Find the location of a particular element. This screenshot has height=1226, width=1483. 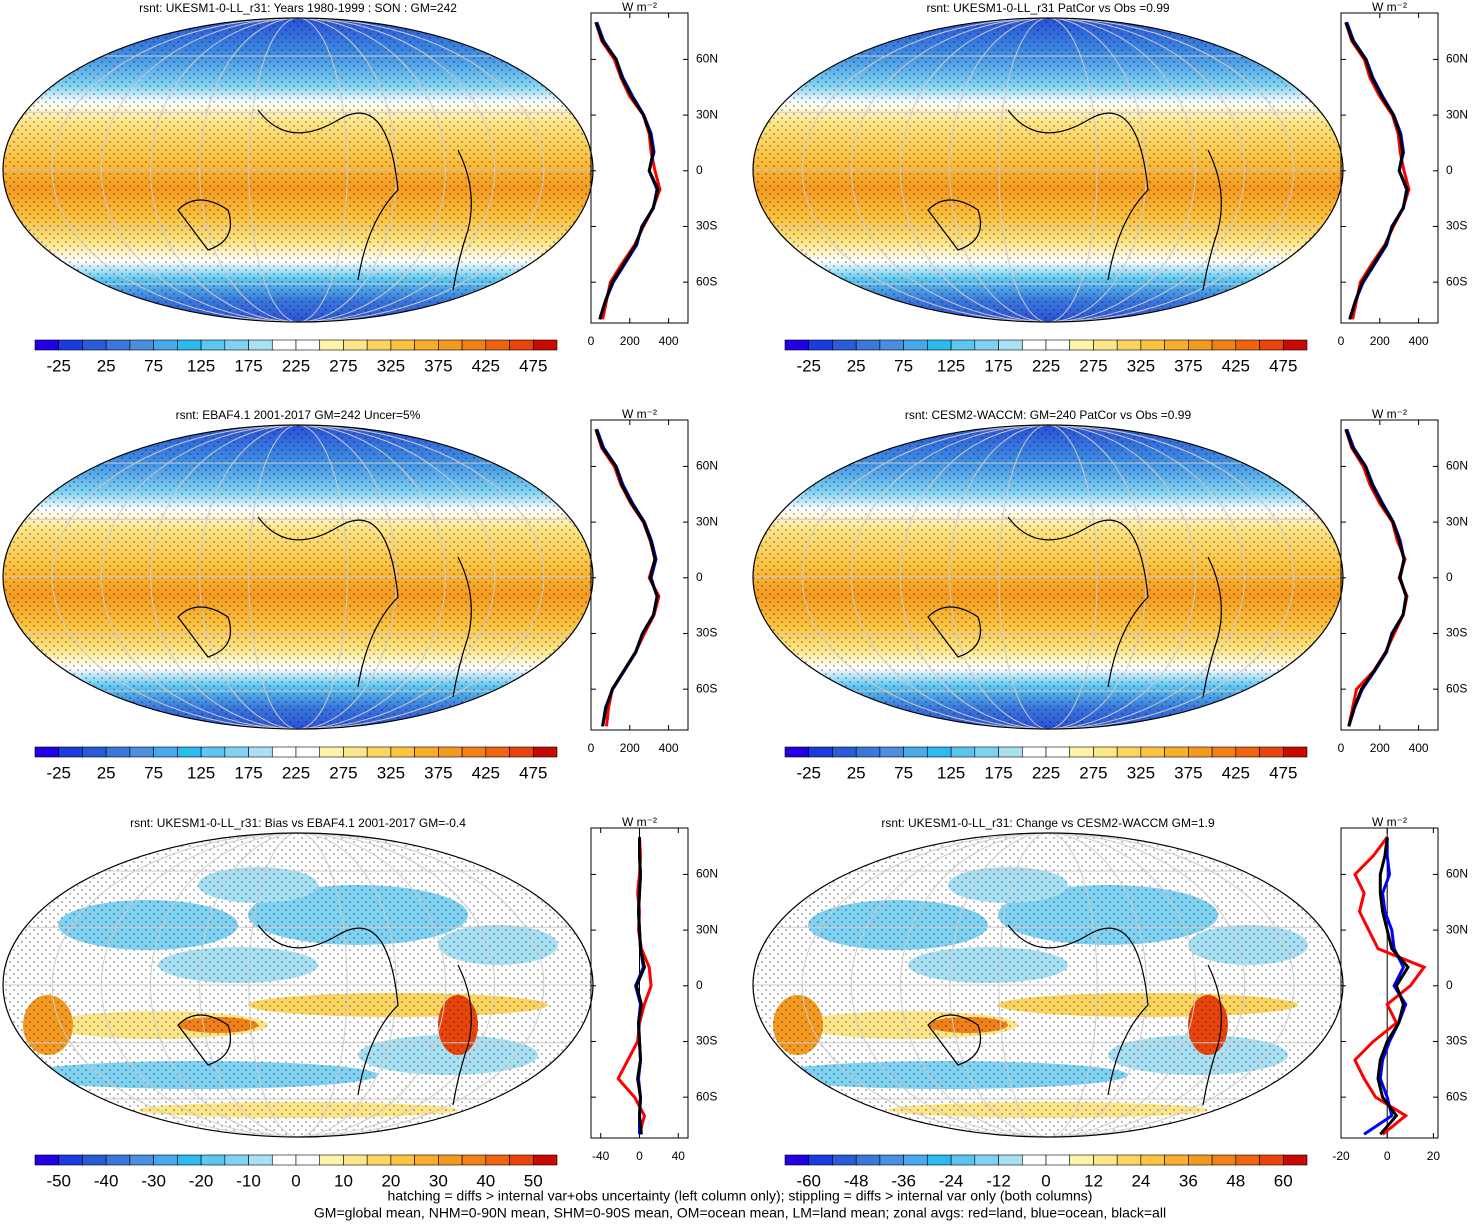

colorbar-label: -25 is located at coordinates (58, 772).